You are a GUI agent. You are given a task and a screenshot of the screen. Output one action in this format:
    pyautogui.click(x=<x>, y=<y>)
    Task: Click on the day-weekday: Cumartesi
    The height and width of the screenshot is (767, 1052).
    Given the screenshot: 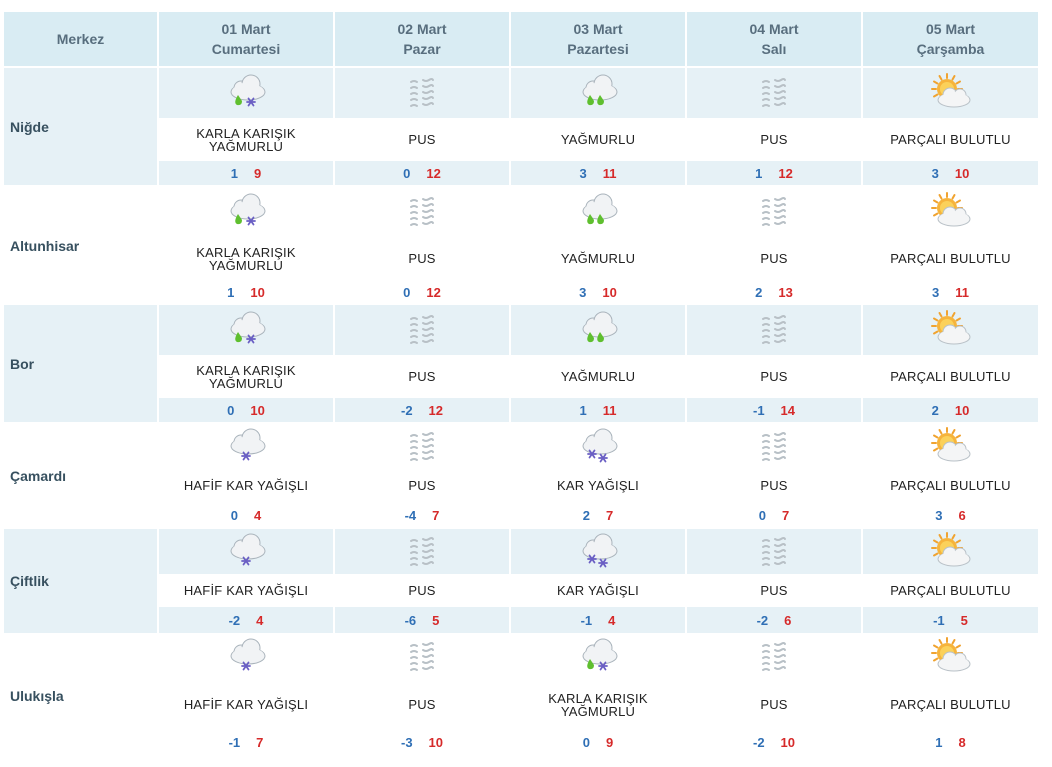 What is the action you would take?
    pyautogui.click(x=246, y=49)
    